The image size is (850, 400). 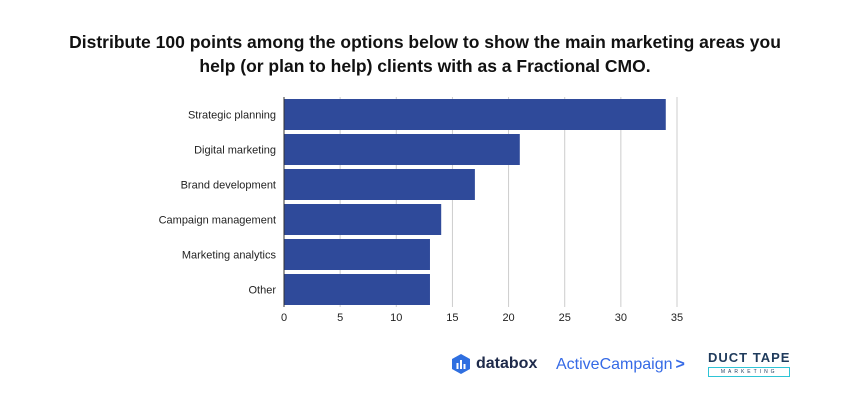 What do you see at coordinates (228, 186) in the screenshot?
I see `category-label-2: Brand development` at bounding box center [228, 186].